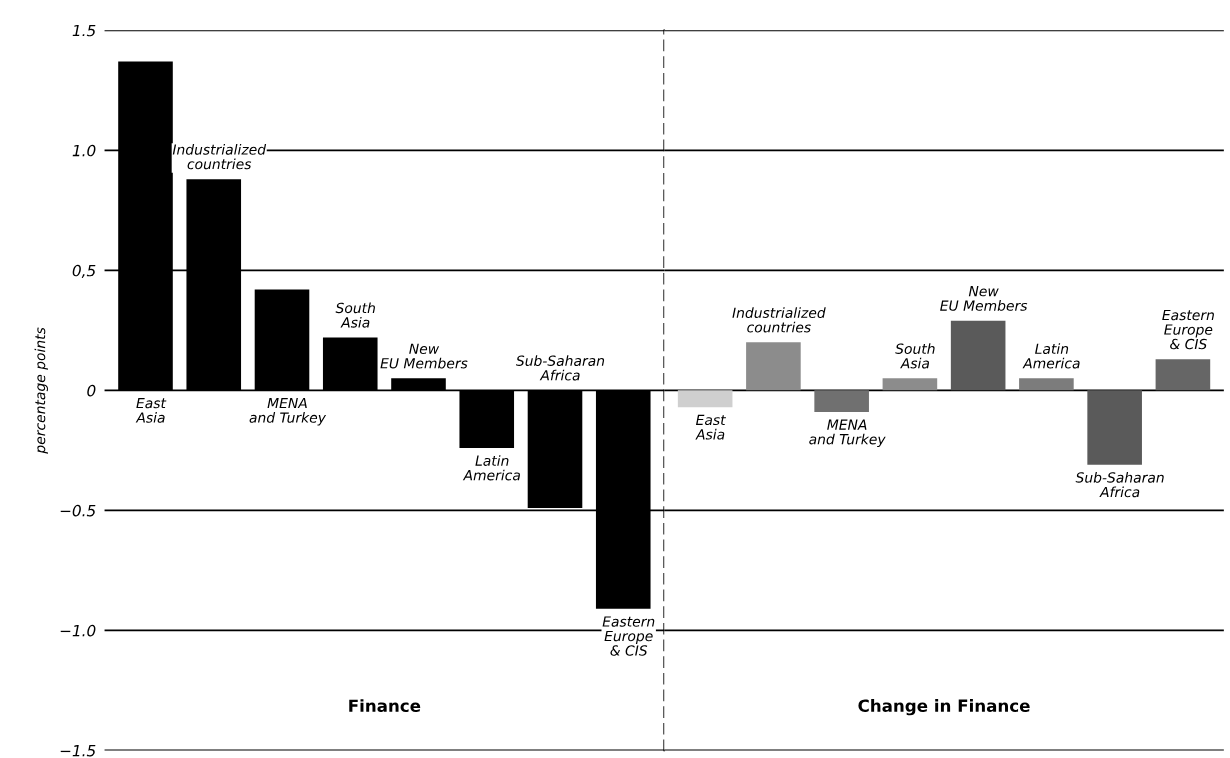  What do you see at coordinates (84, 30) in the screenshot?
I see `y-tick-label: 1.5` at bounding box center [84, 30].